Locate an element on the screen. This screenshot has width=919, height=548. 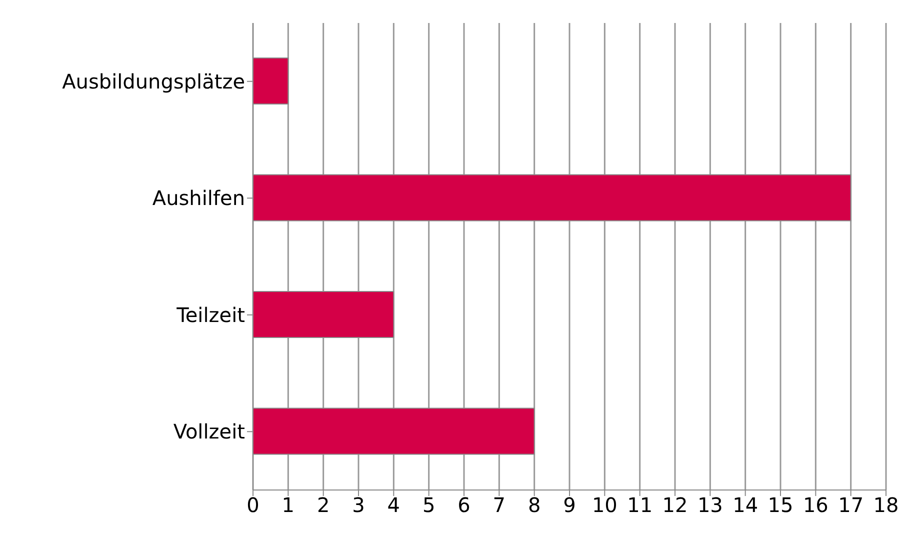
x-tick-label: 0 is located at coordinates (253, 505).